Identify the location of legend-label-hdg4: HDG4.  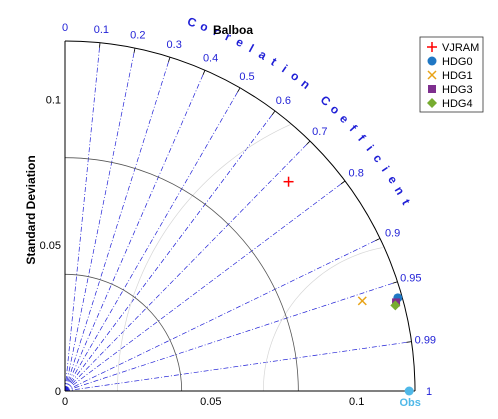
(457, 104).